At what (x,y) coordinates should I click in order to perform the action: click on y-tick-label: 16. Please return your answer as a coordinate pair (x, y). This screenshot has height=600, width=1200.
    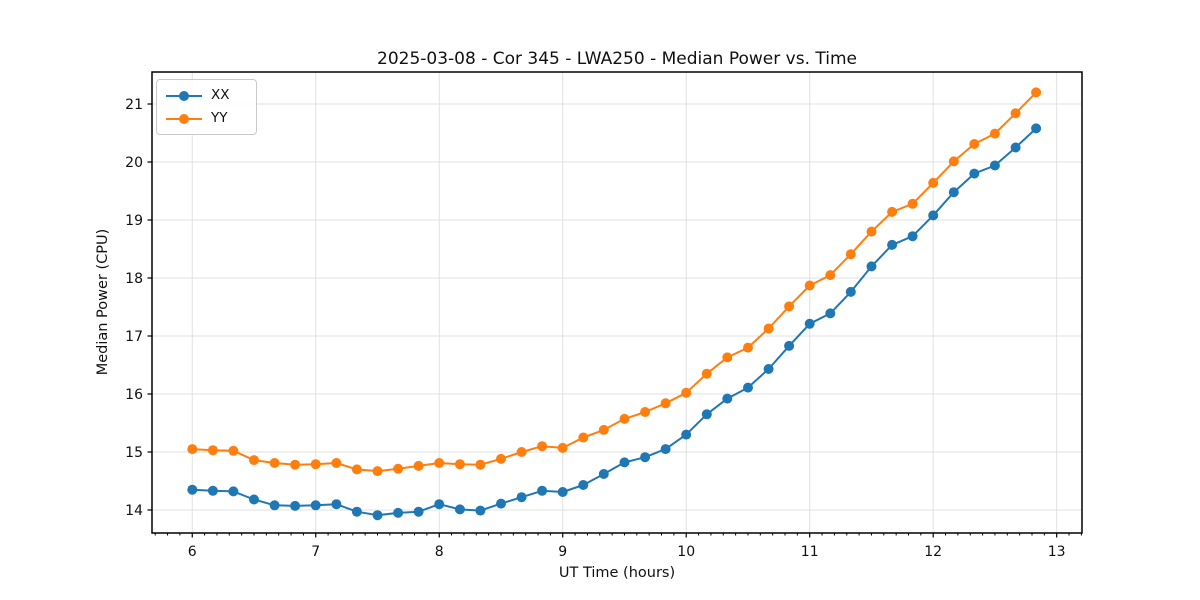
    Looking at the image, I should click on (134, 395).